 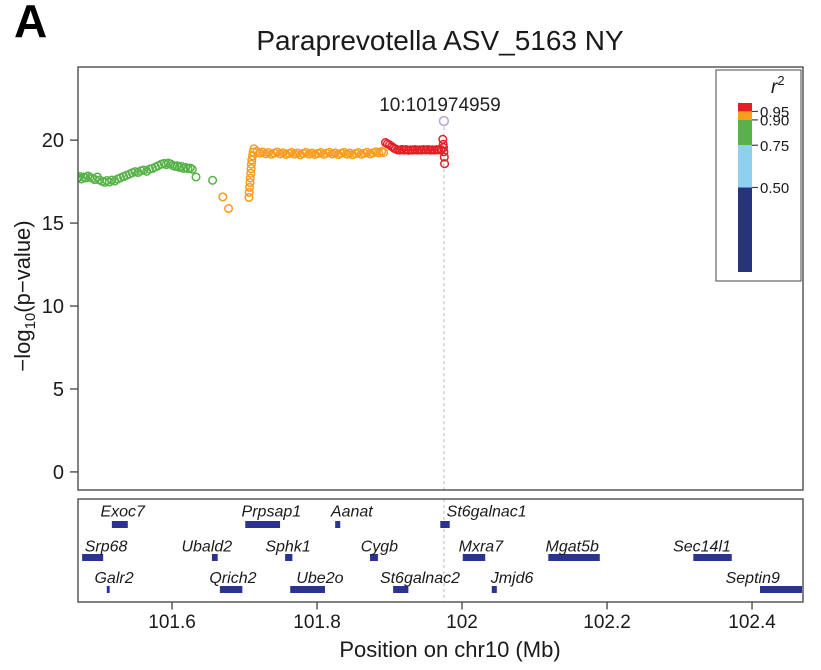 I want to click on y-axis-title-sub: 10, so click(x=30, y=321).